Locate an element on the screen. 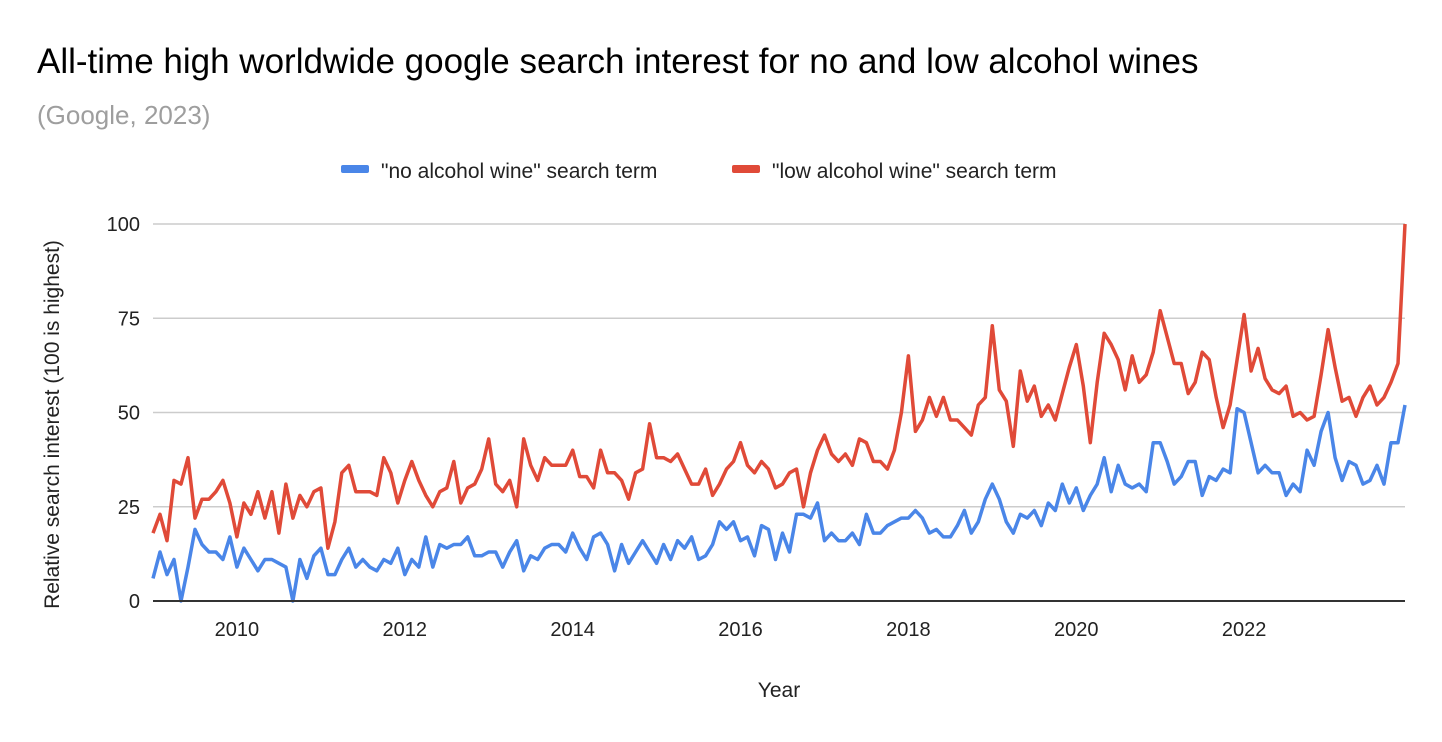 The image size is (1442, 742). y-tick-label: 100 is located at coordinates (123, 225).